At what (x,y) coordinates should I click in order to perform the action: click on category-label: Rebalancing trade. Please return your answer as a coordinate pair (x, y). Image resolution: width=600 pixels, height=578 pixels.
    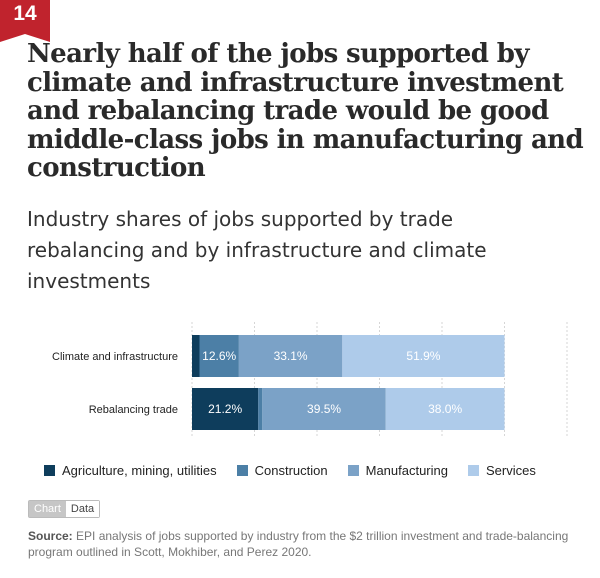
    Looking at the image, I should click on (133, 410).